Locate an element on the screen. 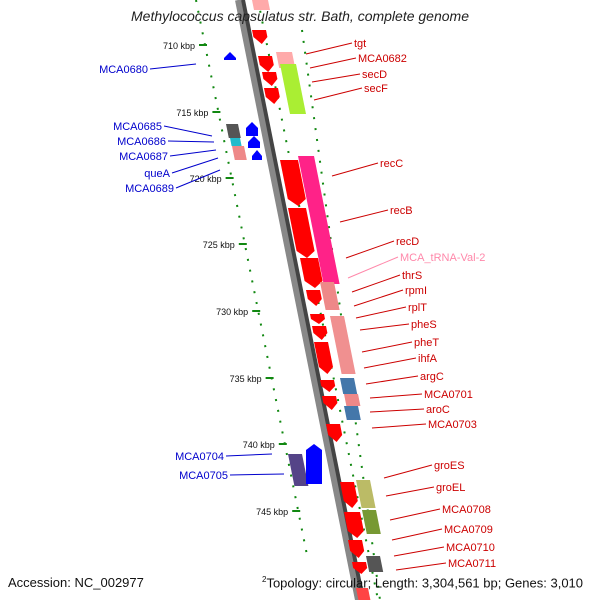  gene-arrow-phes is located at coordinates (323, 358).